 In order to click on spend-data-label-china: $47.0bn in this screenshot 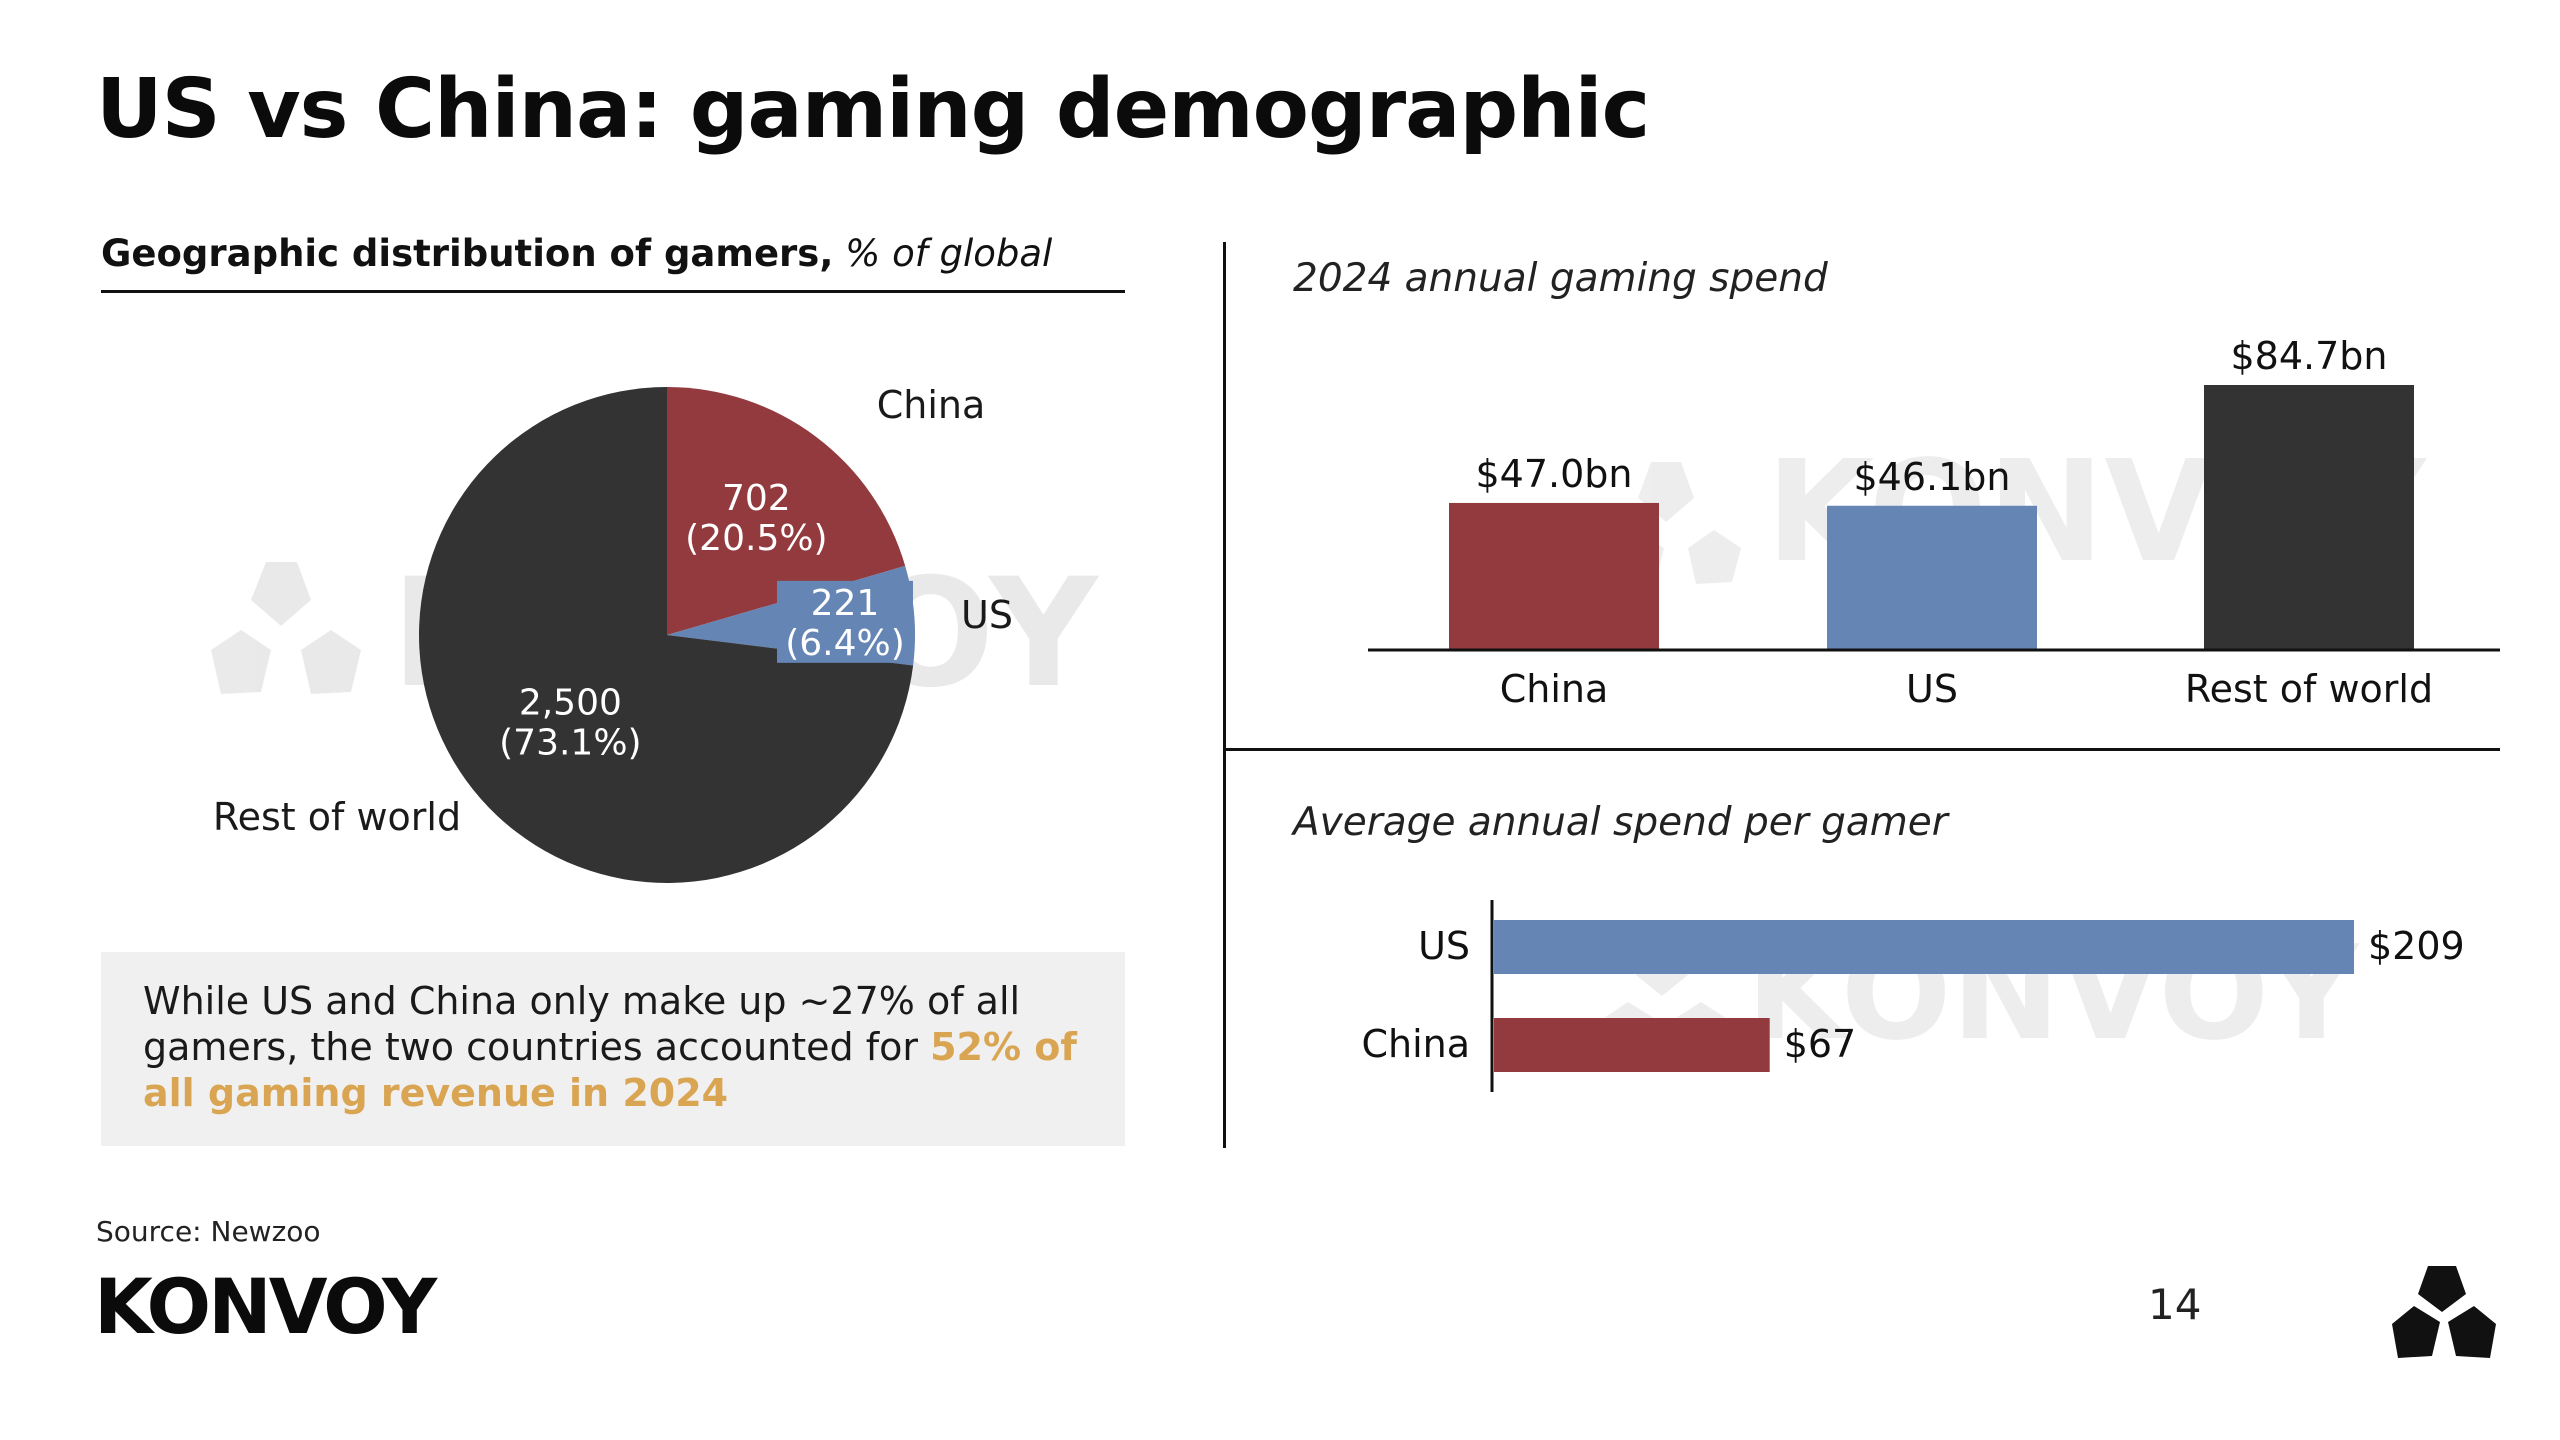, I will do `click(1554, 474)`.